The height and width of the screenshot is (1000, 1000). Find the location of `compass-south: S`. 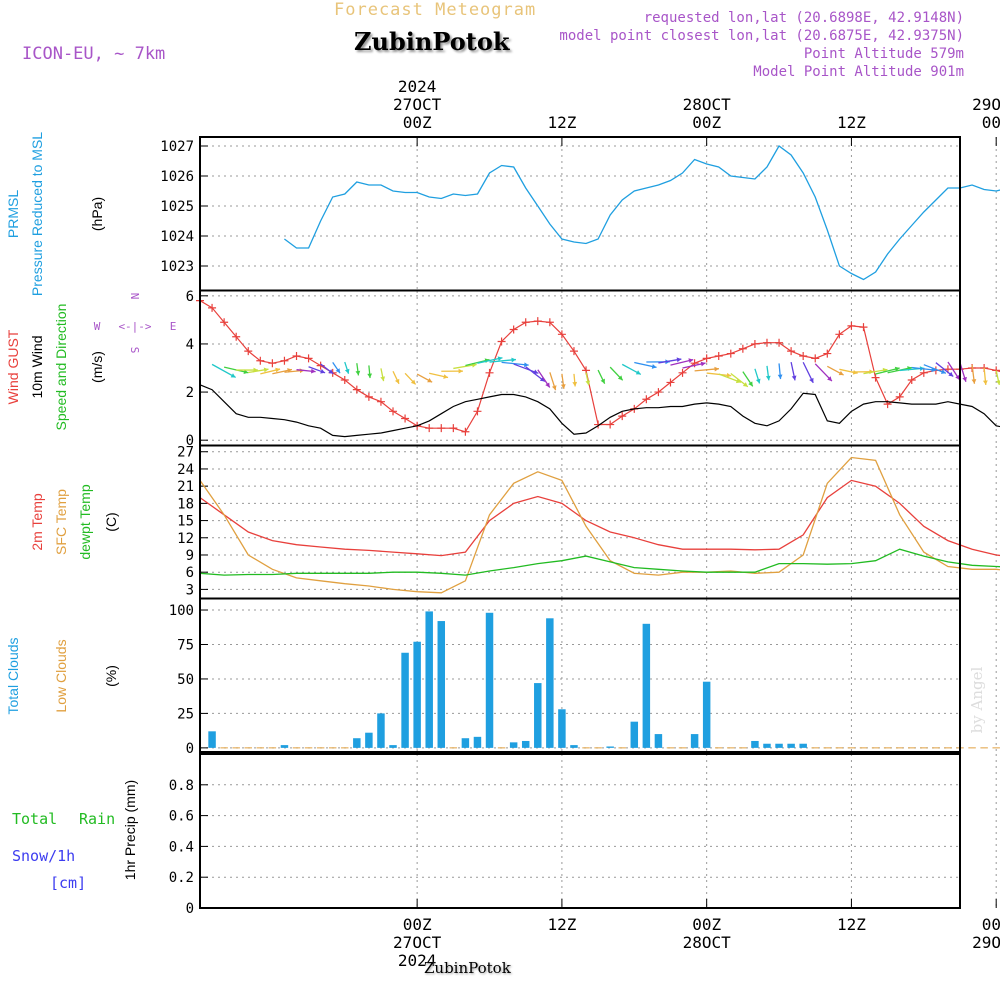

compass-south: S is located at coordinates (134, 350).